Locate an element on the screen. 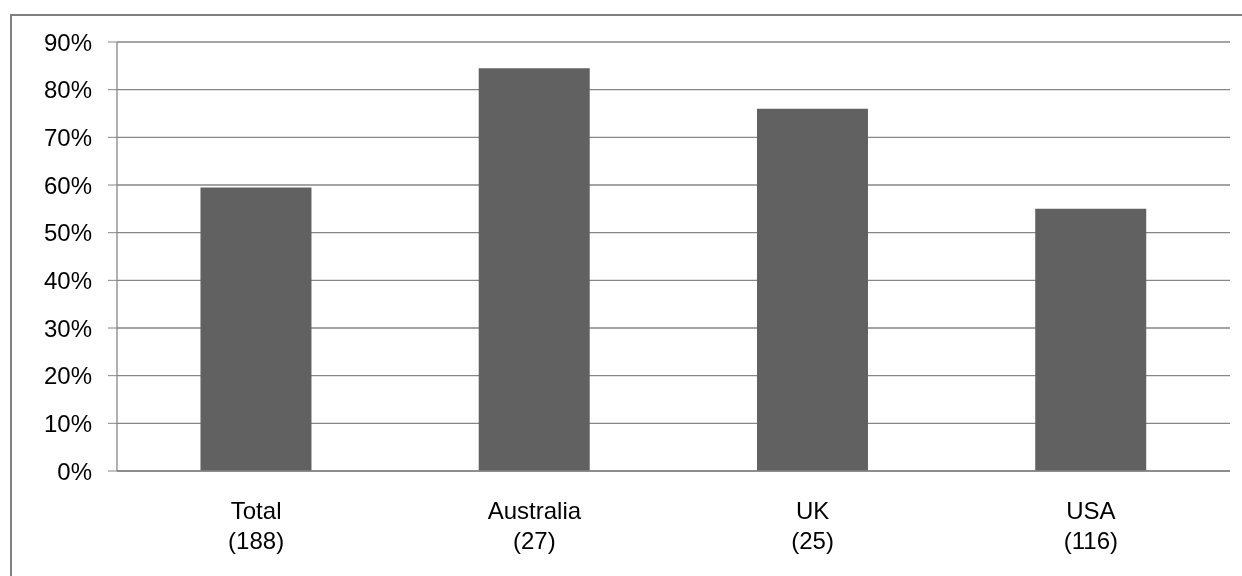 The width and height of the screenshot is (1242, 576). y-tick-label: 40% is located at coordinates (67, 280).